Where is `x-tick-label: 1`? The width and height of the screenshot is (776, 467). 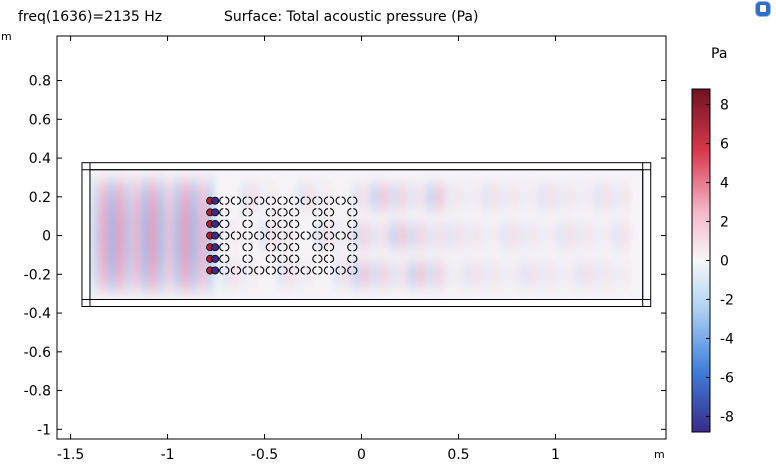
x-tick-label: 1 is located at coordinates (555, 455).